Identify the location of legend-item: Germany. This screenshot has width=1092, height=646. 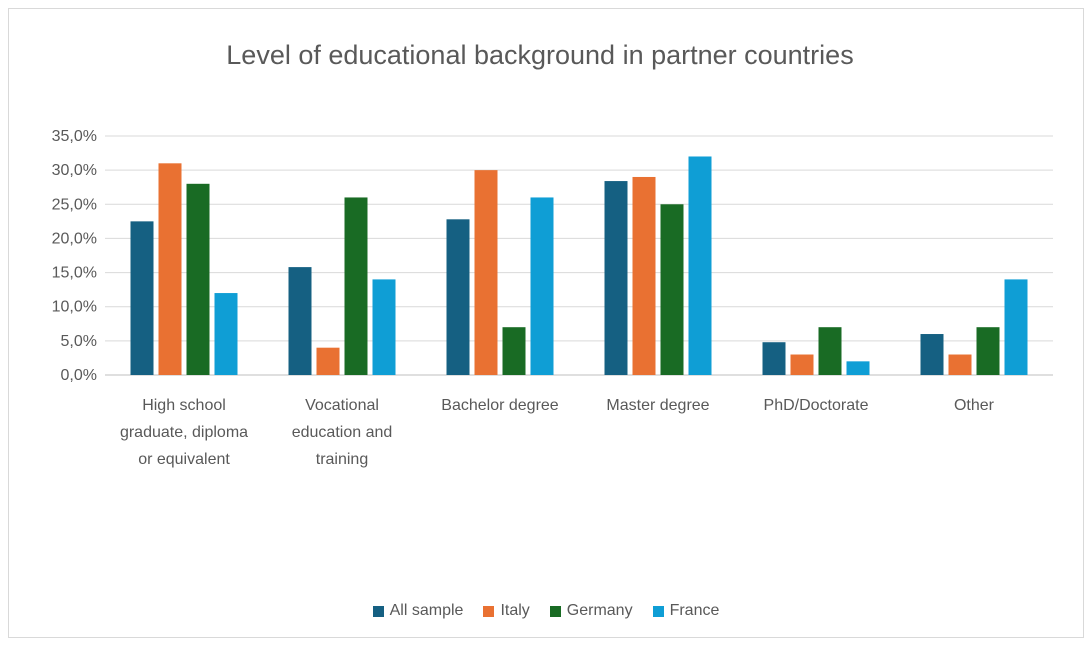
(591, 611).